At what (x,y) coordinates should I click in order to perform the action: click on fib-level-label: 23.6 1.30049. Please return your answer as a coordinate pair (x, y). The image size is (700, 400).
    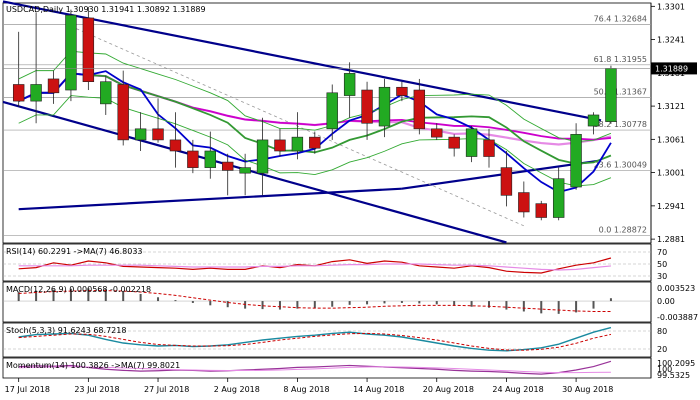
    Looking at the image, I should click on (620, 164).